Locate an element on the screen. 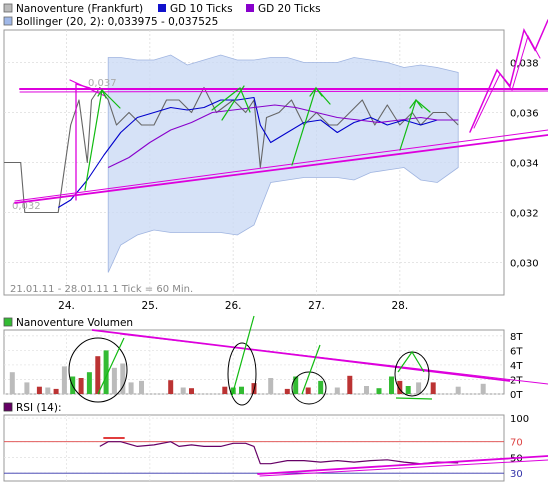 The width and height of the screenshot is (548, 484). volume-trendline-thin is located at coordinates (333, 359).